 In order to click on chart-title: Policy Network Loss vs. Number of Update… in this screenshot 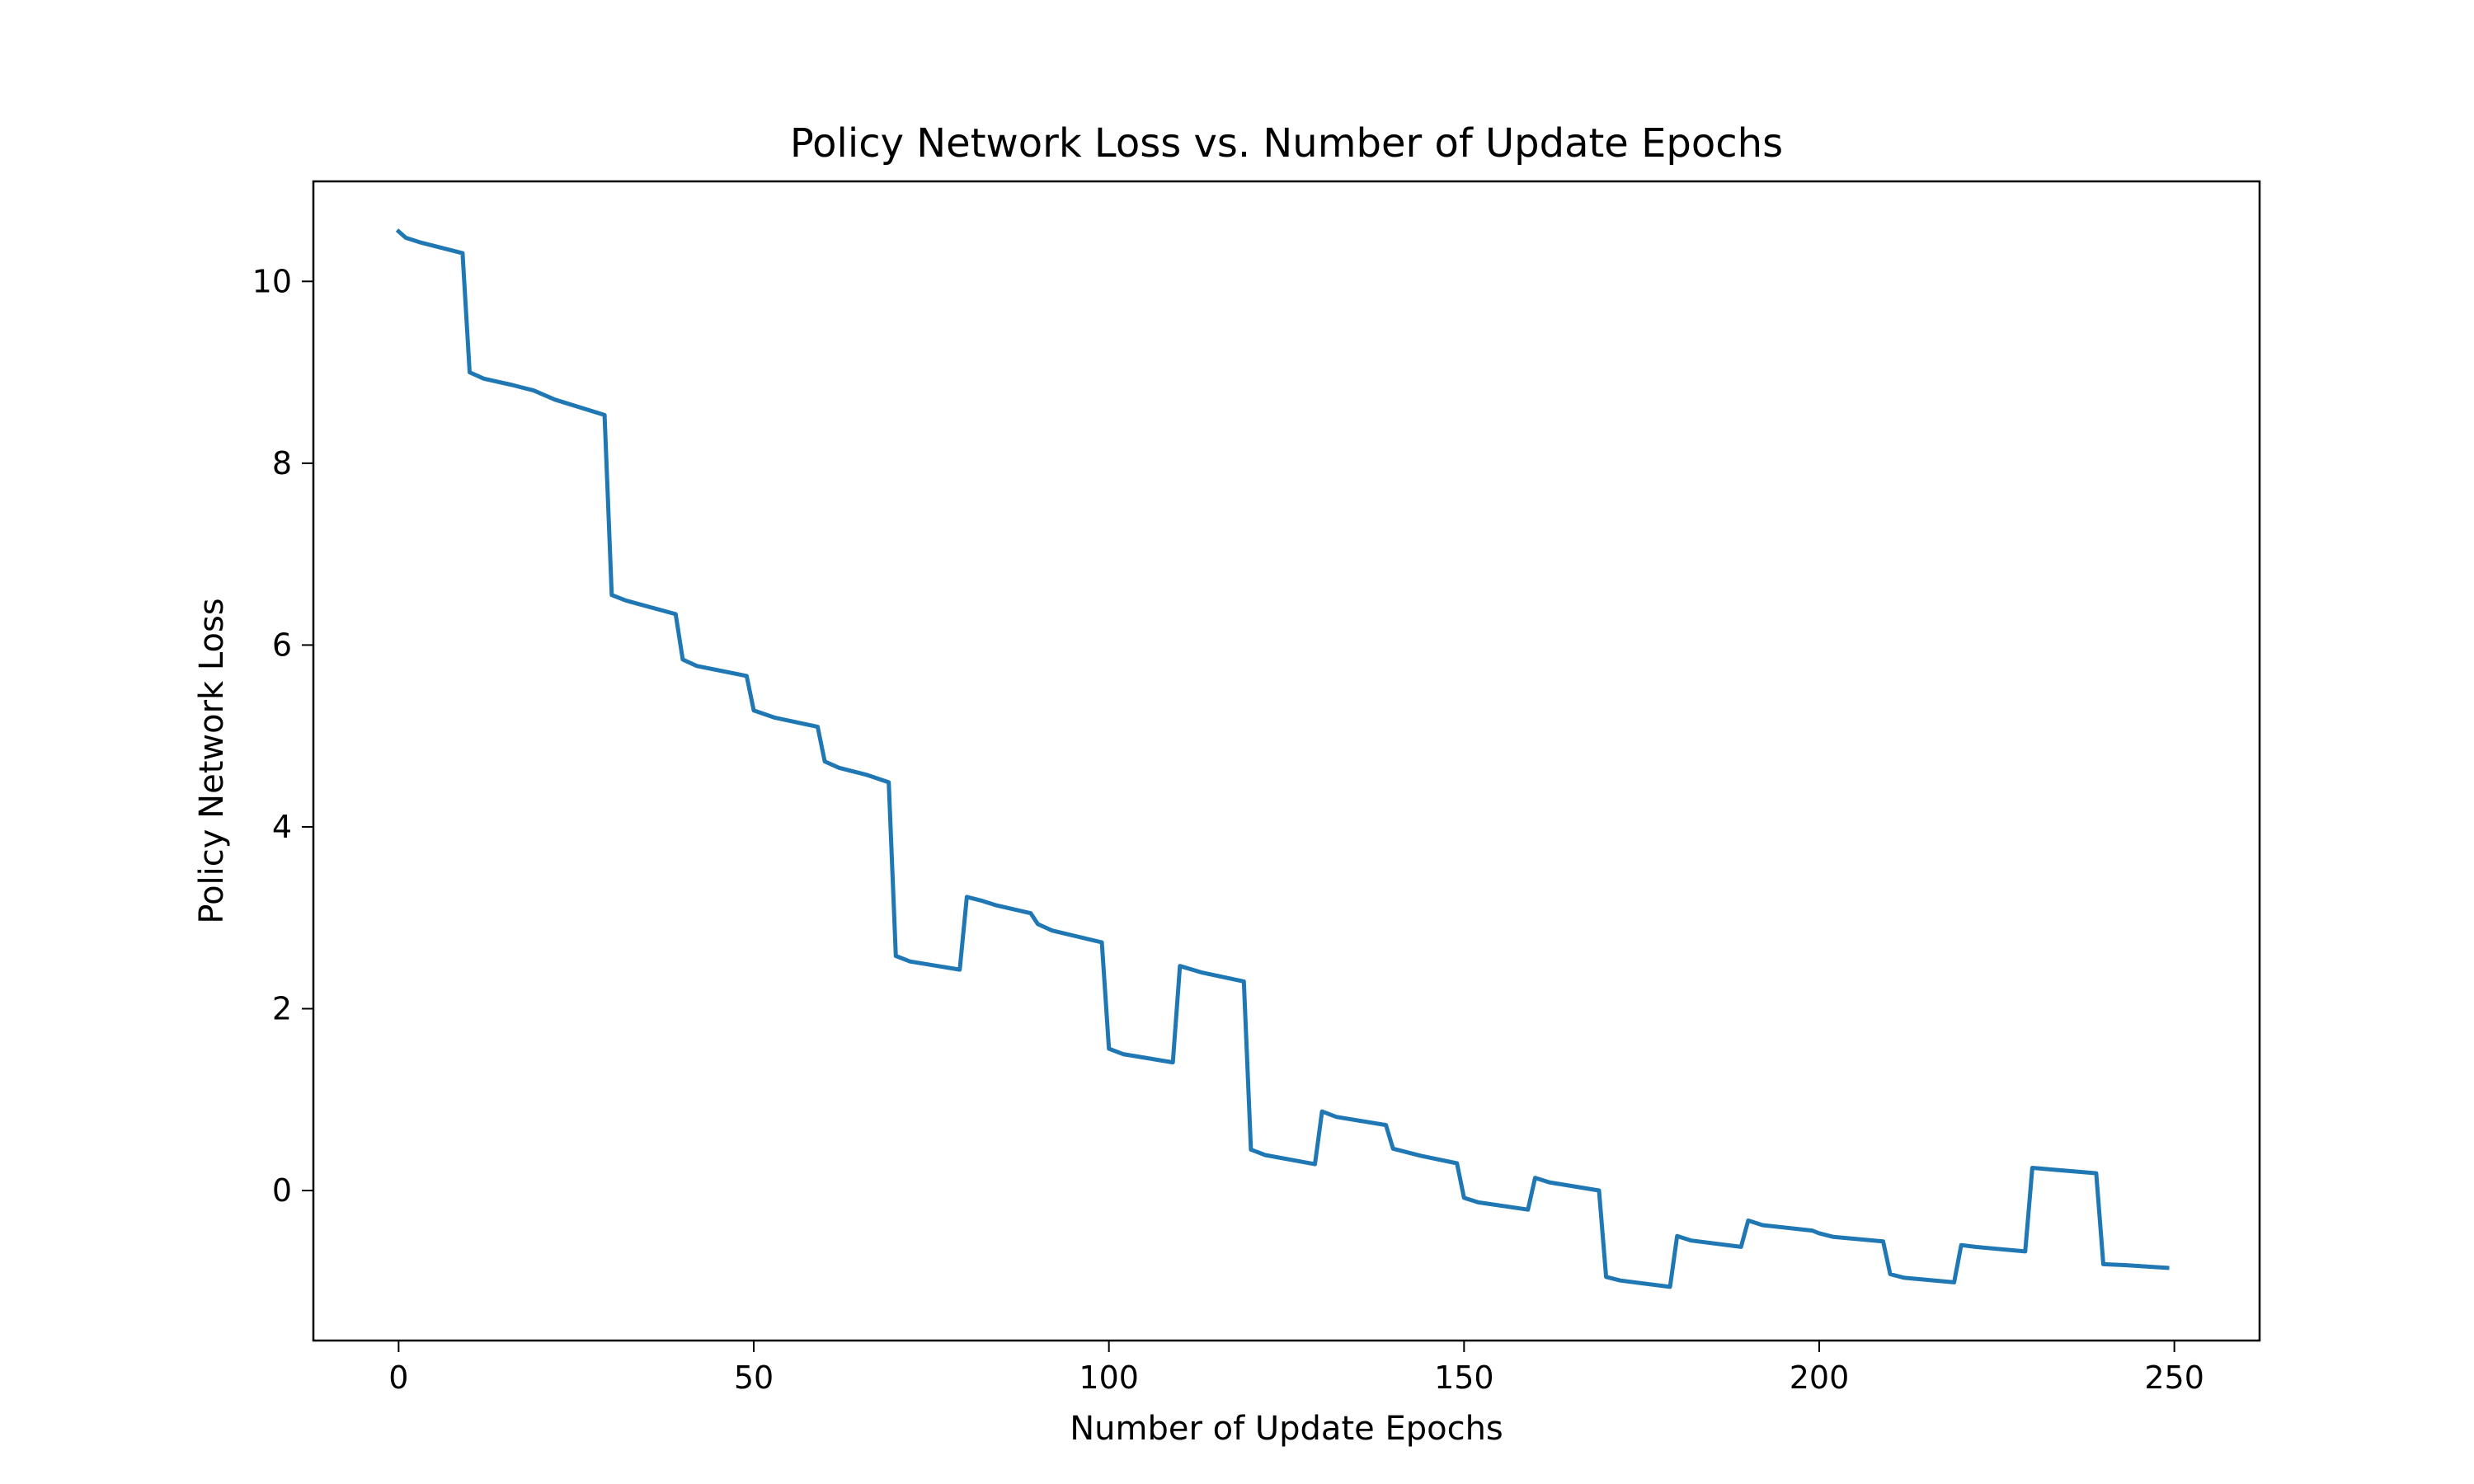, I will do `click(1286, 143)`.